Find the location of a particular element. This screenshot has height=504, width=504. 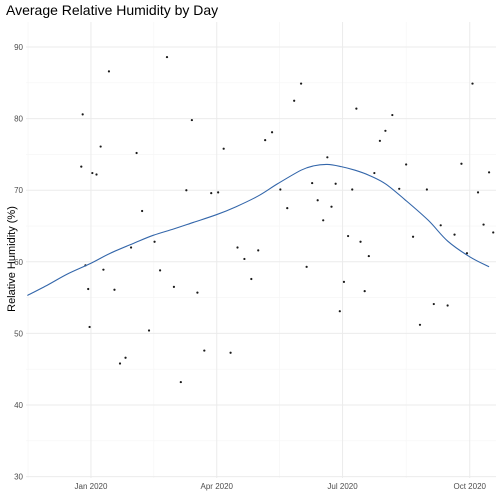

y-tick-label: 70 is located at coordinates (18, 190).